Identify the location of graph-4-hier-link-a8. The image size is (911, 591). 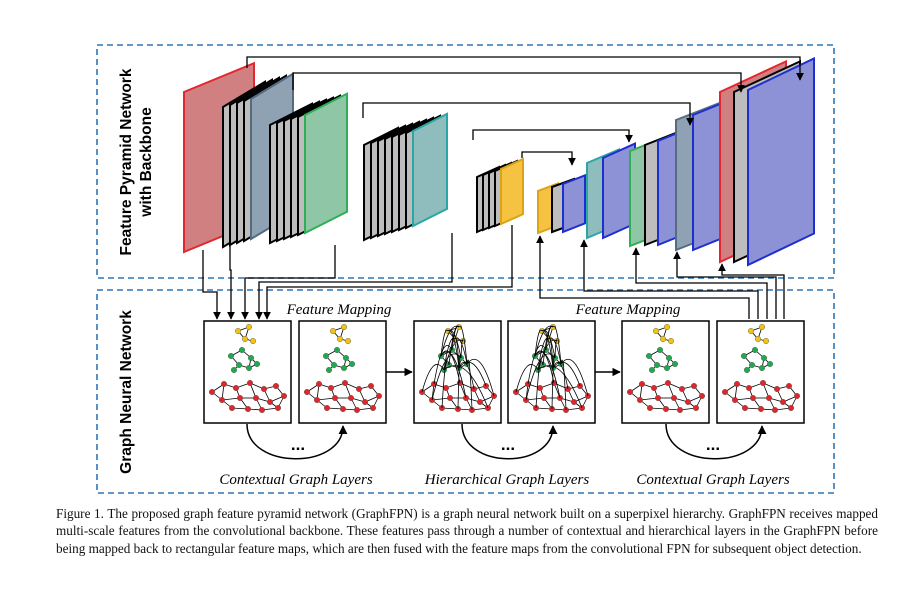
(544, 341).